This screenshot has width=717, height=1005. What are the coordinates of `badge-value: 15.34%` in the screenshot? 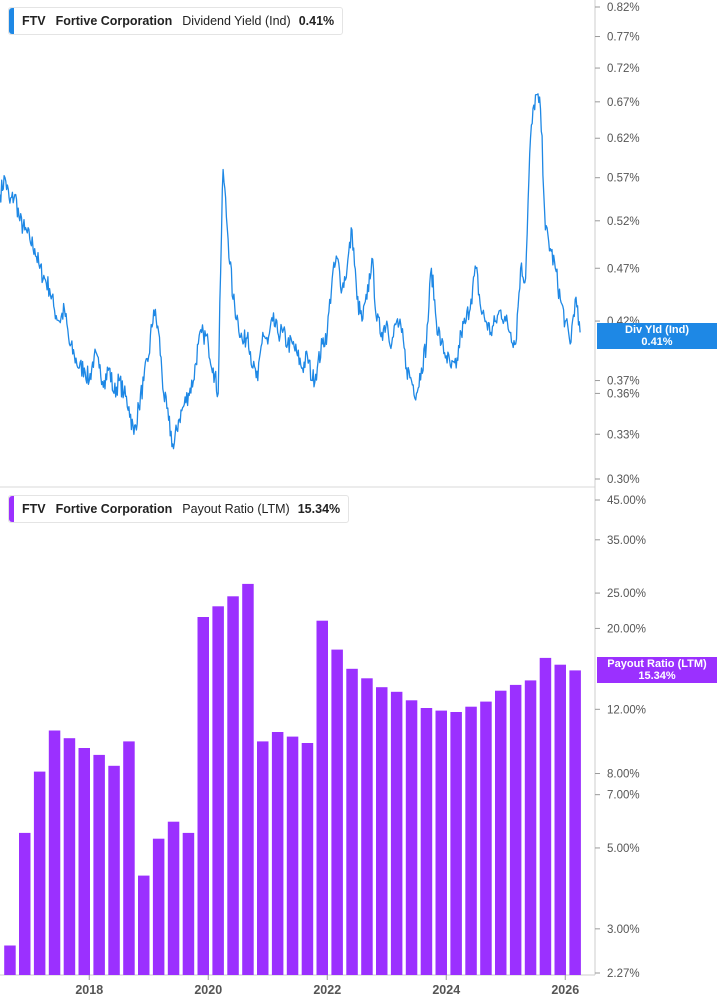 It's located at (657, 676).